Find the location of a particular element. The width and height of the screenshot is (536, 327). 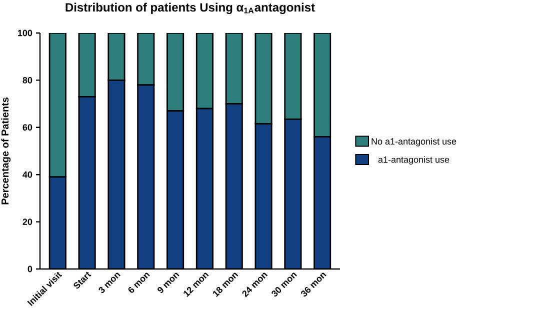

y-tick-label: 0 is located at coordinates (30, 269).